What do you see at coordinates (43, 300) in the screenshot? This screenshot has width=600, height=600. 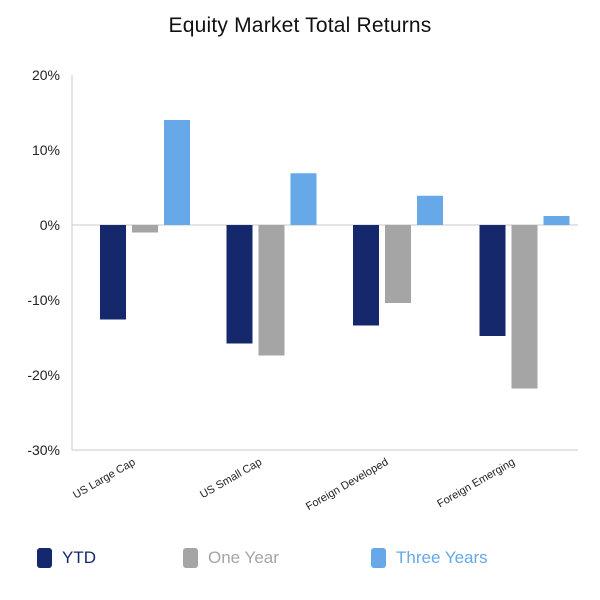 I see `y-tick-label: -10%` at bounding box center [43, 300].